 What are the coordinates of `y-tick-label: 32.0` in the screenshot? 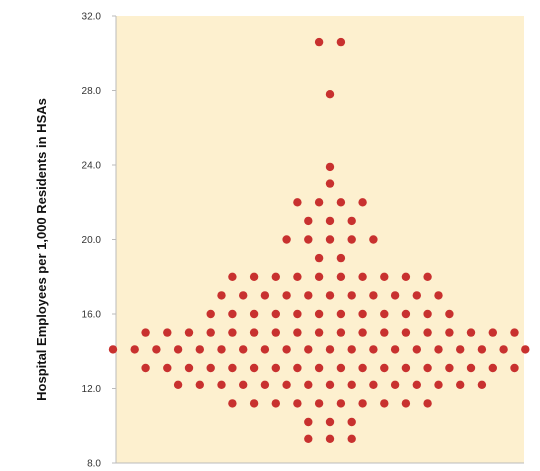 It's located at (92, 17).